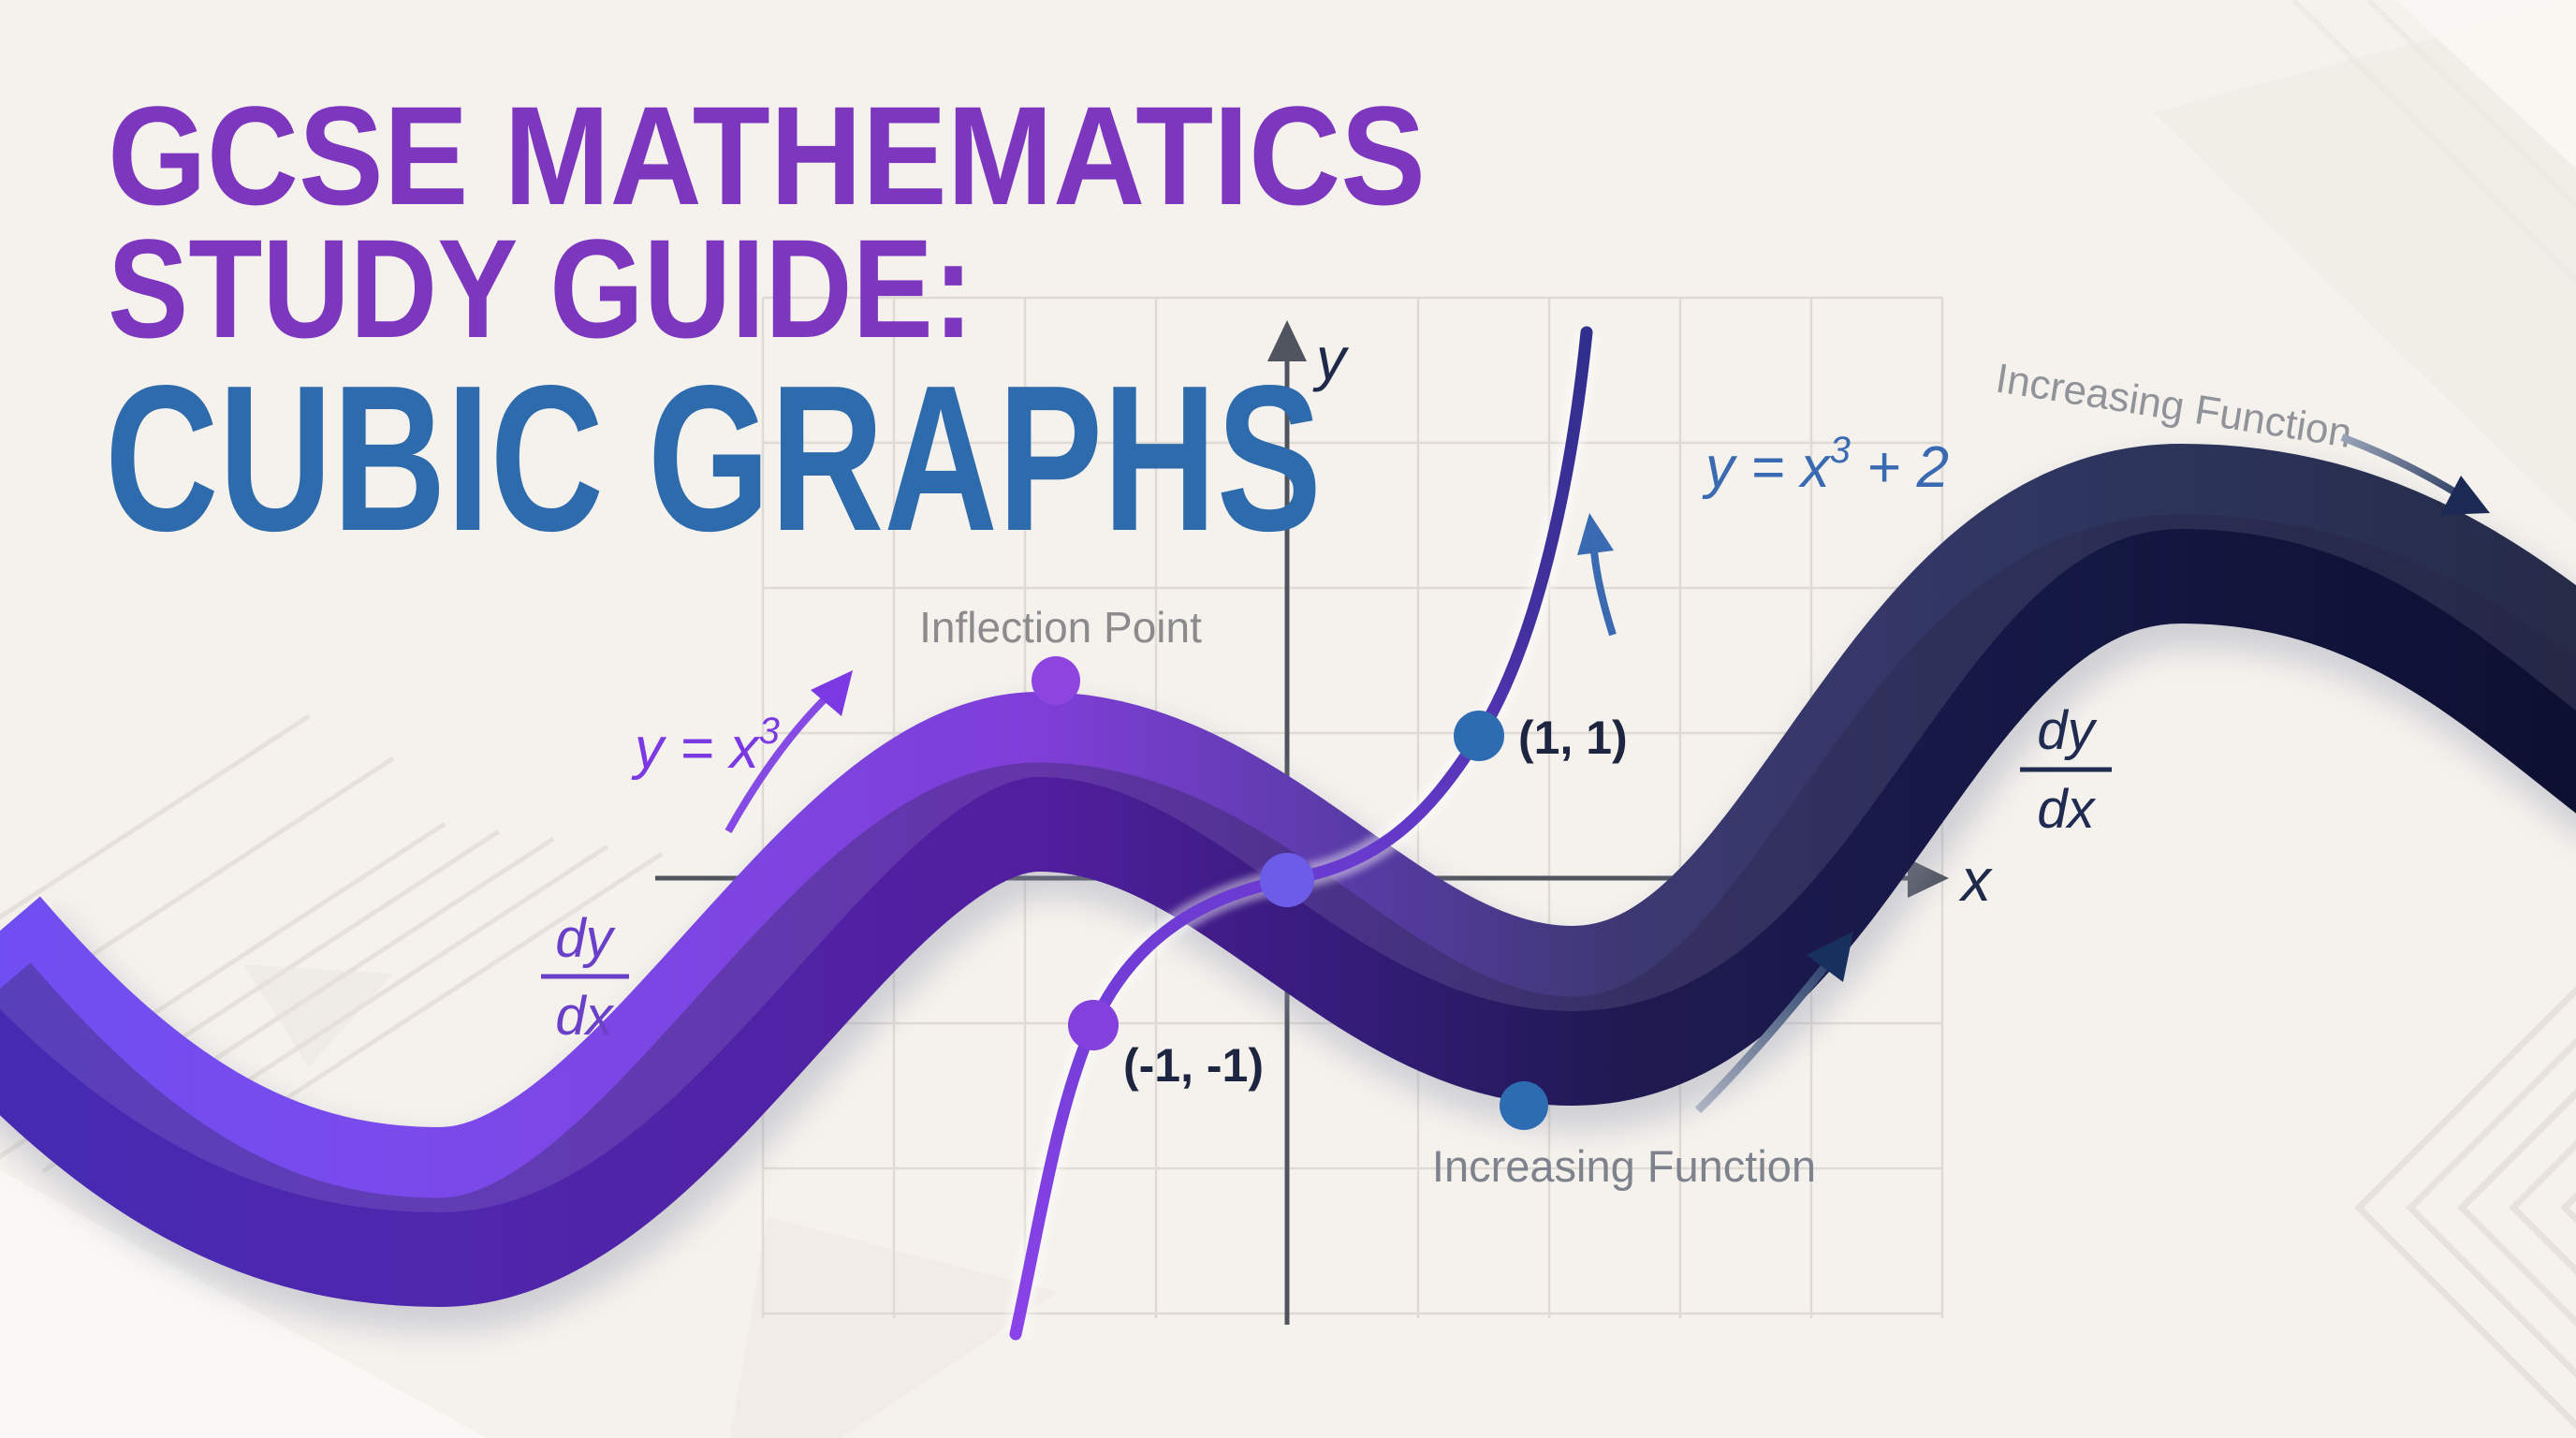 This screenshot has width=2576, height=1438. What do you see at coordinates (1830, 957) in the screenshot?
I see `increasing-bottom-arrowhead` at bounding box center [1830, 957].